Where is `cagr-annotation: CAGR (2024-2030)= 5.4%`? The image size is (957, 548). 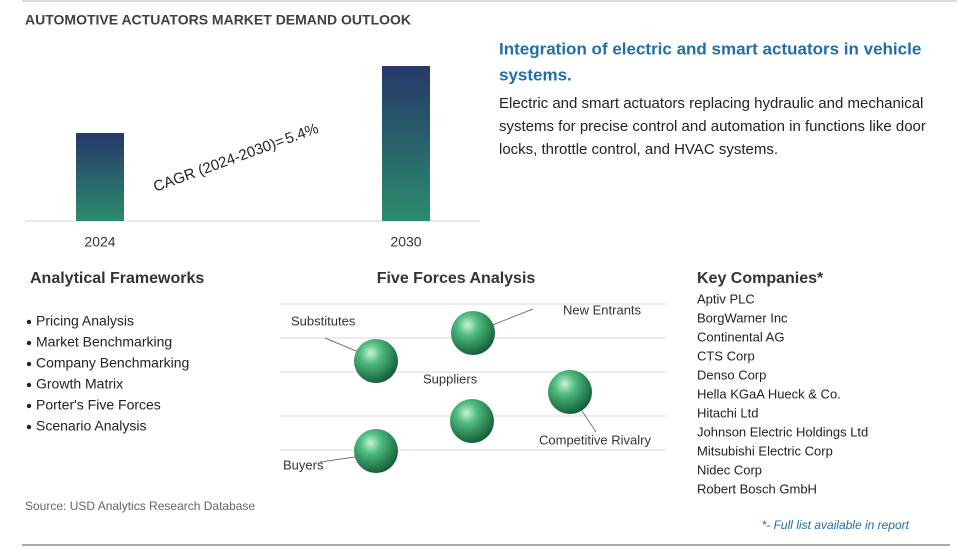 cagr-annotation: CAGR (2024-2030)= 5.4% is located at coordinates (236, 158).